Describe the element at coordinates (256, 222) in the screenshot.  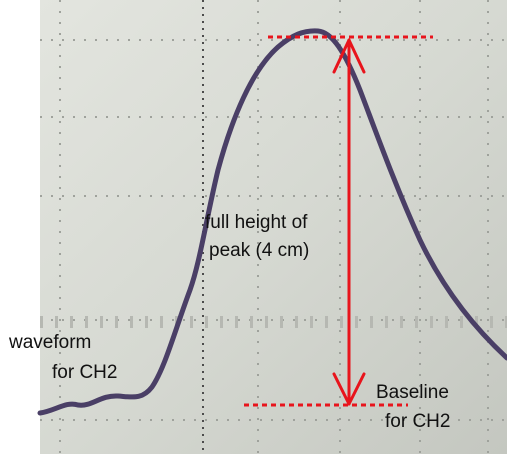
I see `peak-height-label-line1: full height of` at that location.